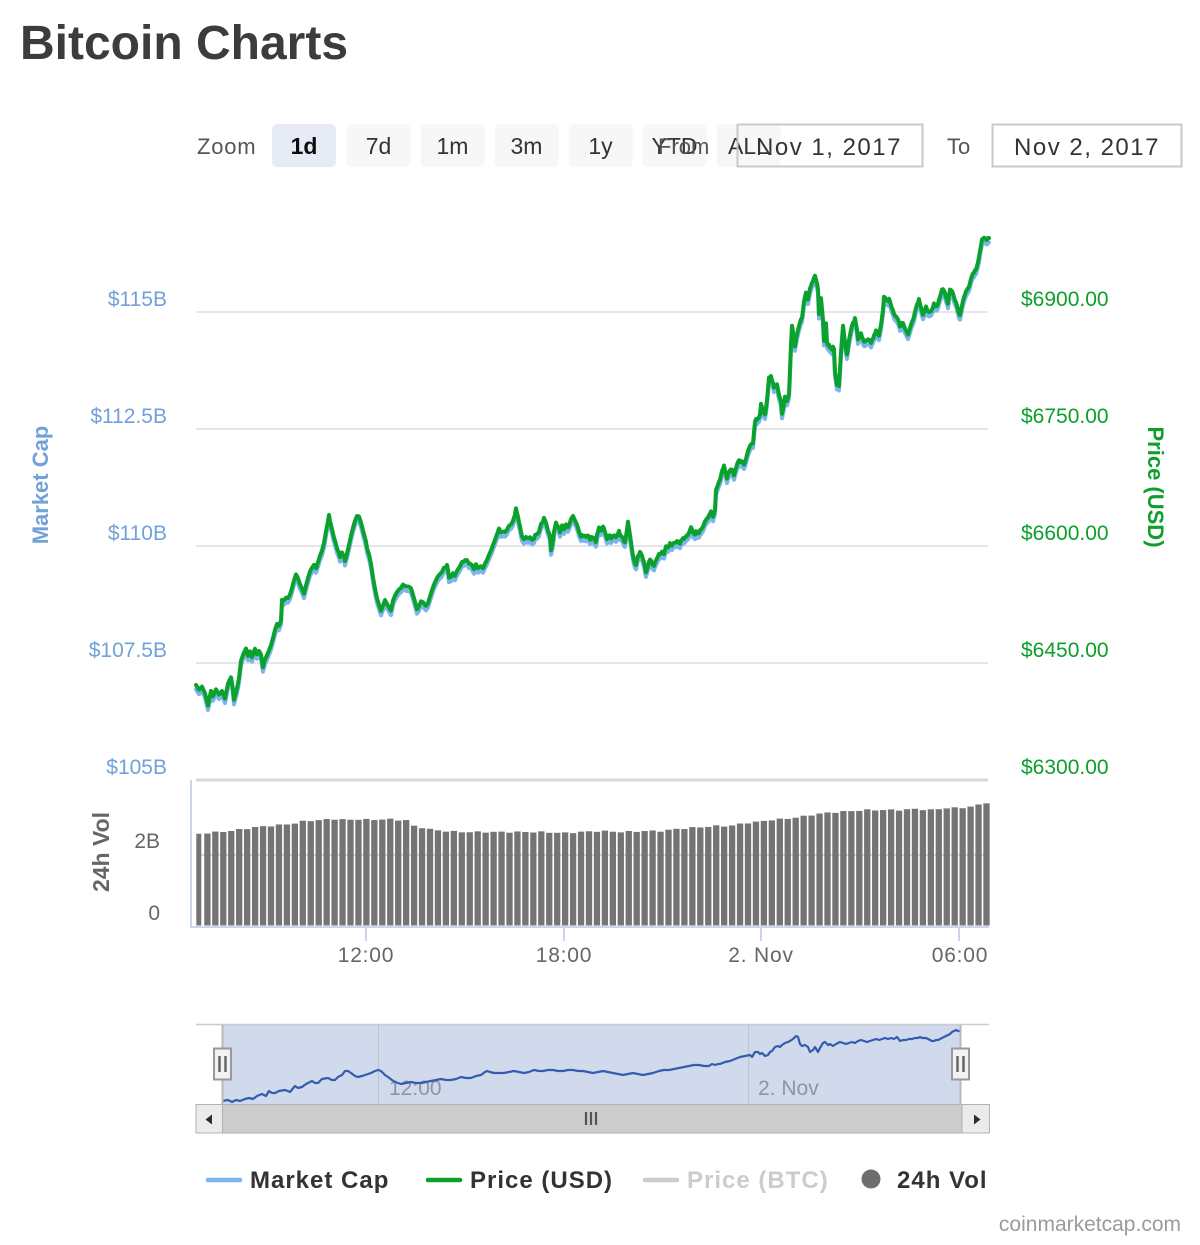  What do you see at coordinates (226, 146) in the screenshot?
I see `svg-text: Zoom` at bounding box center [226, 146].